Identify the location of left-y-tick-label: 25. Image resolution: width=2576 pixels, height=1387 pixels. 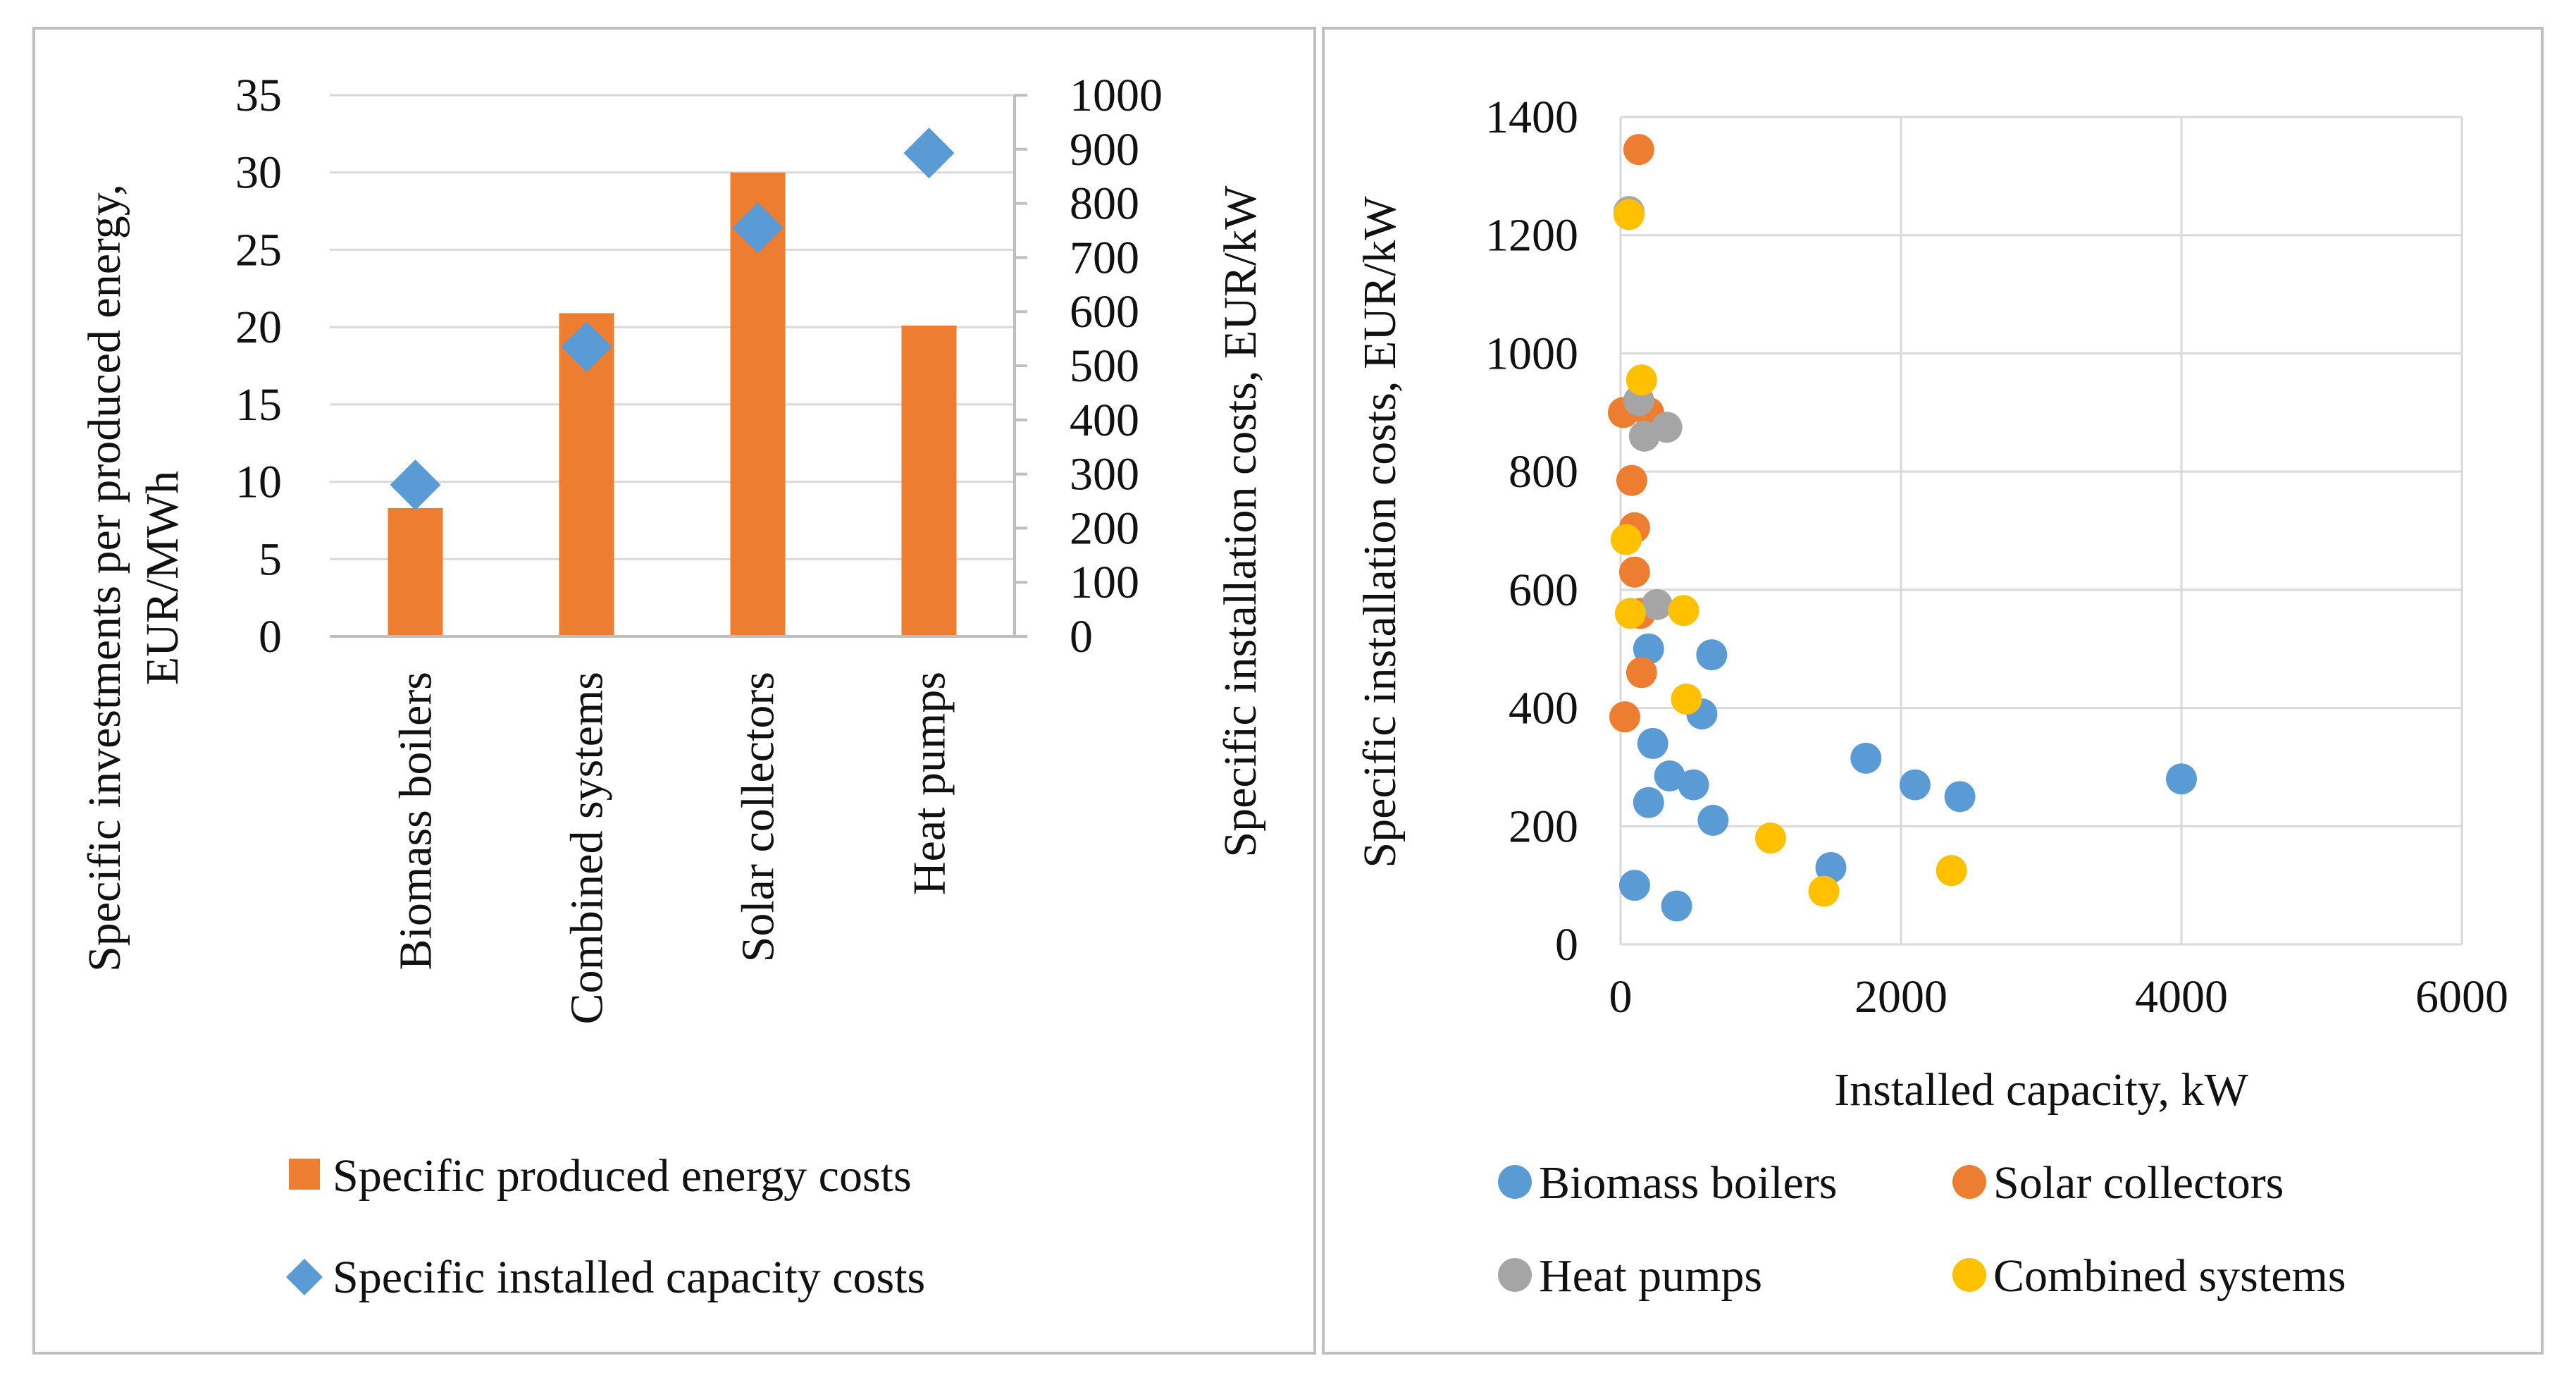
(258, 250).